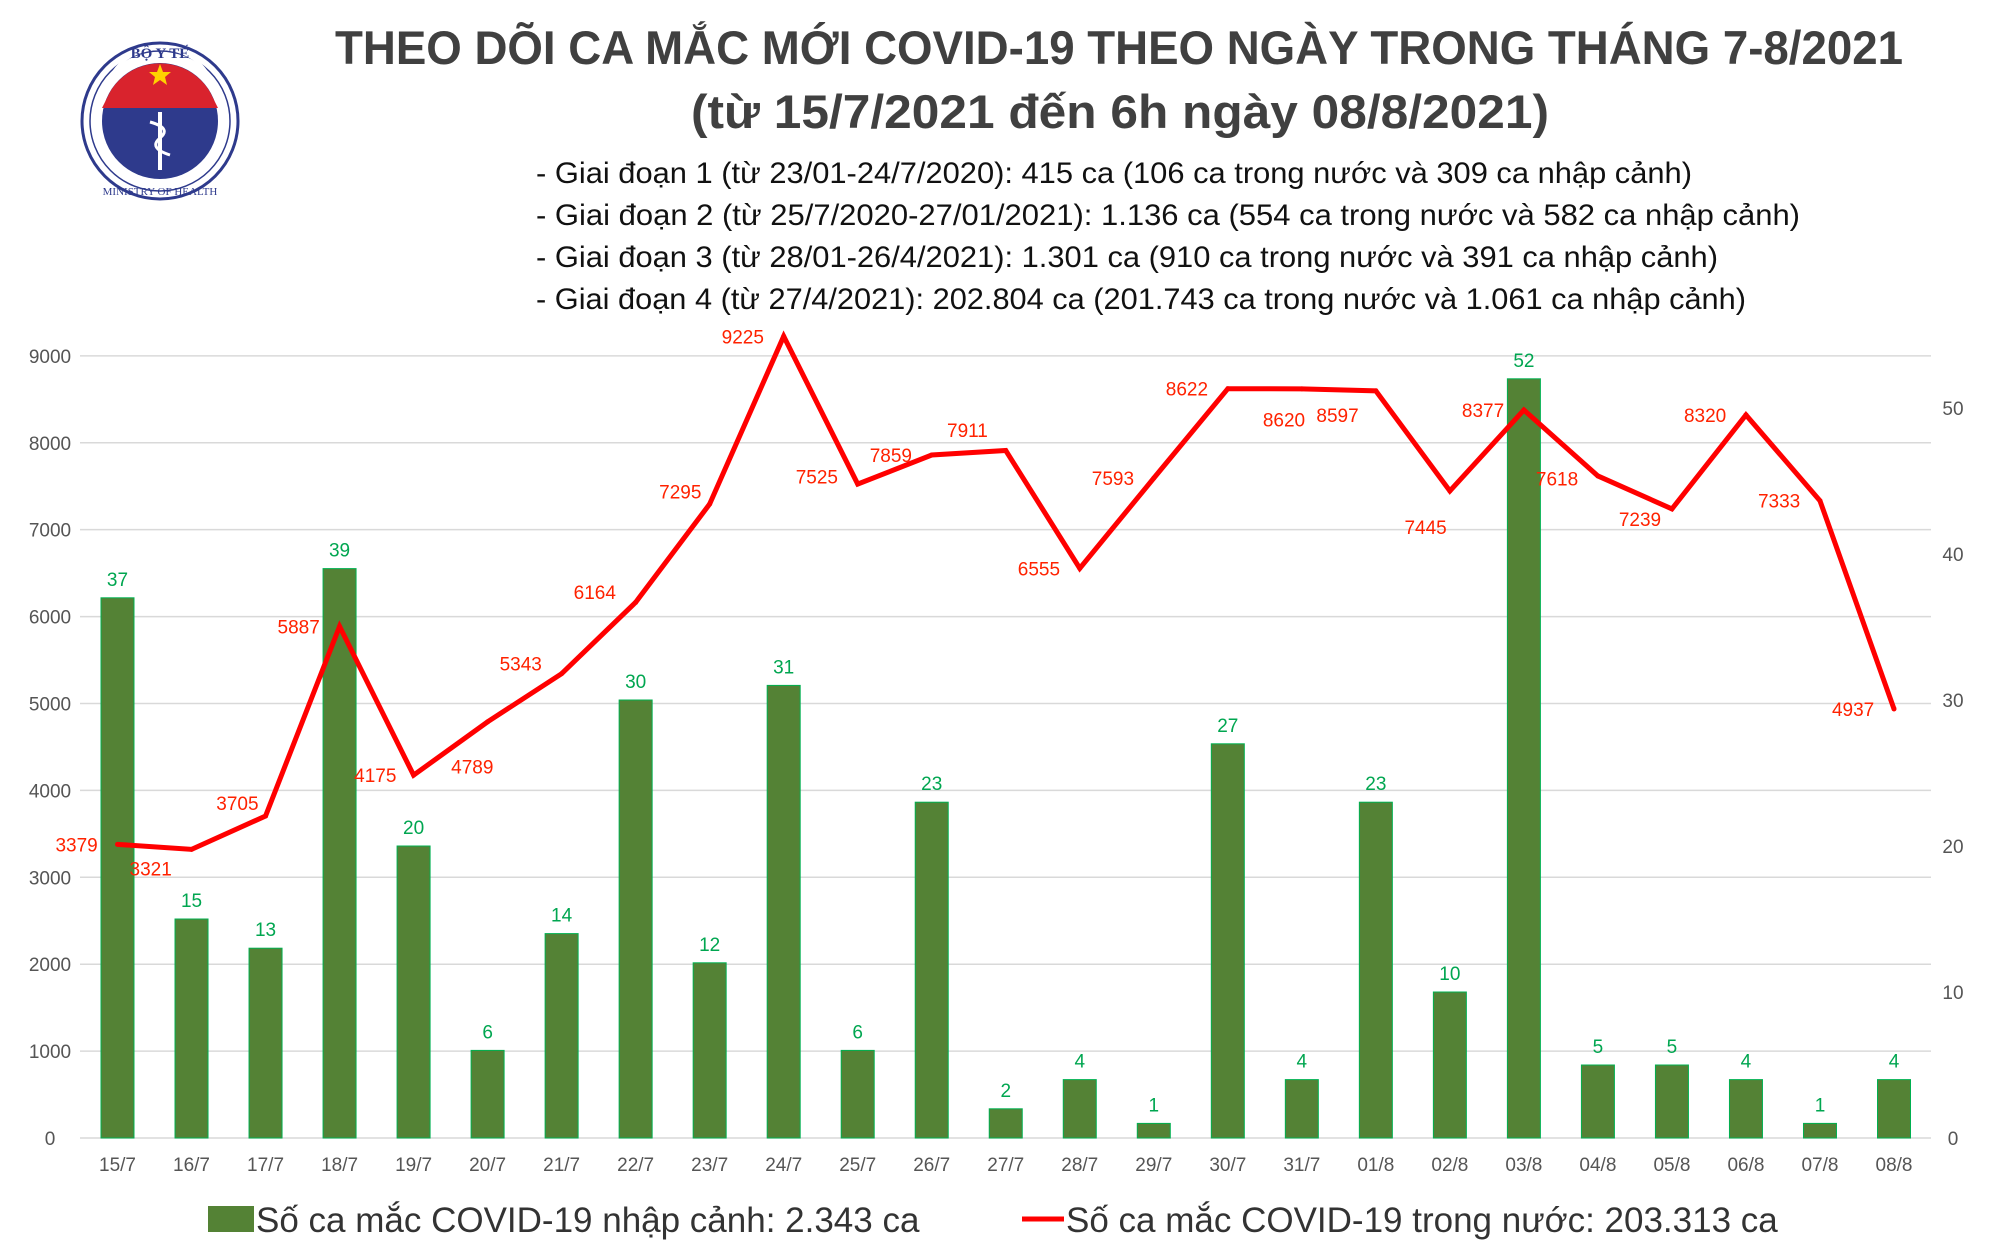 This screenshot has width=2000, height=1256. Describe the element at coordinates (1557, 480) in the screenshot. I see `line-data-label: 7618` at that location.